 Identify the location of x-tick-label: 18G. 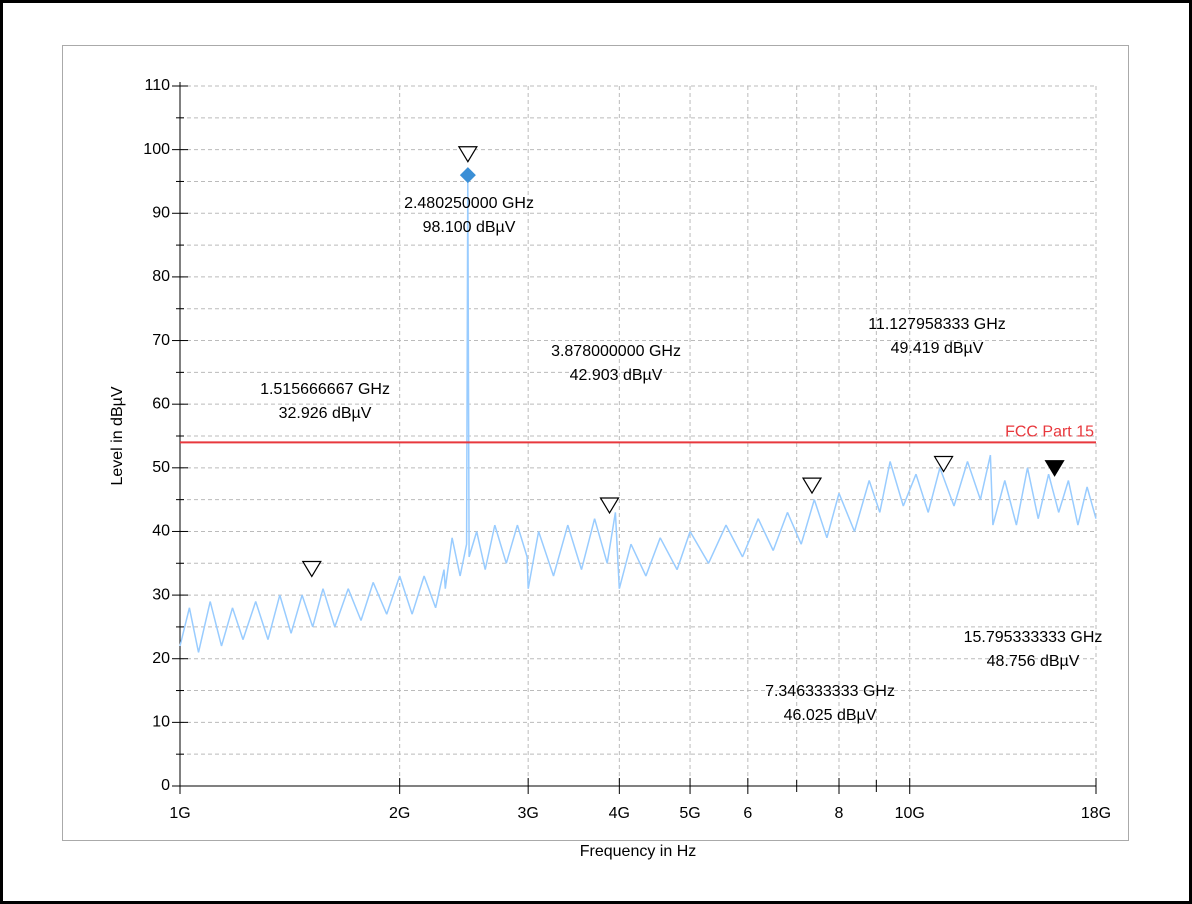
(1096, 813).